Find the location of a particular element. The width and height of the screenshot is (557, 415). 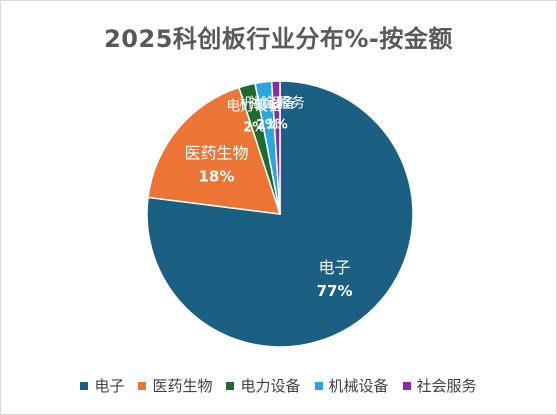

legend-swatch-power-equipment is located at coordinates (230, 385).